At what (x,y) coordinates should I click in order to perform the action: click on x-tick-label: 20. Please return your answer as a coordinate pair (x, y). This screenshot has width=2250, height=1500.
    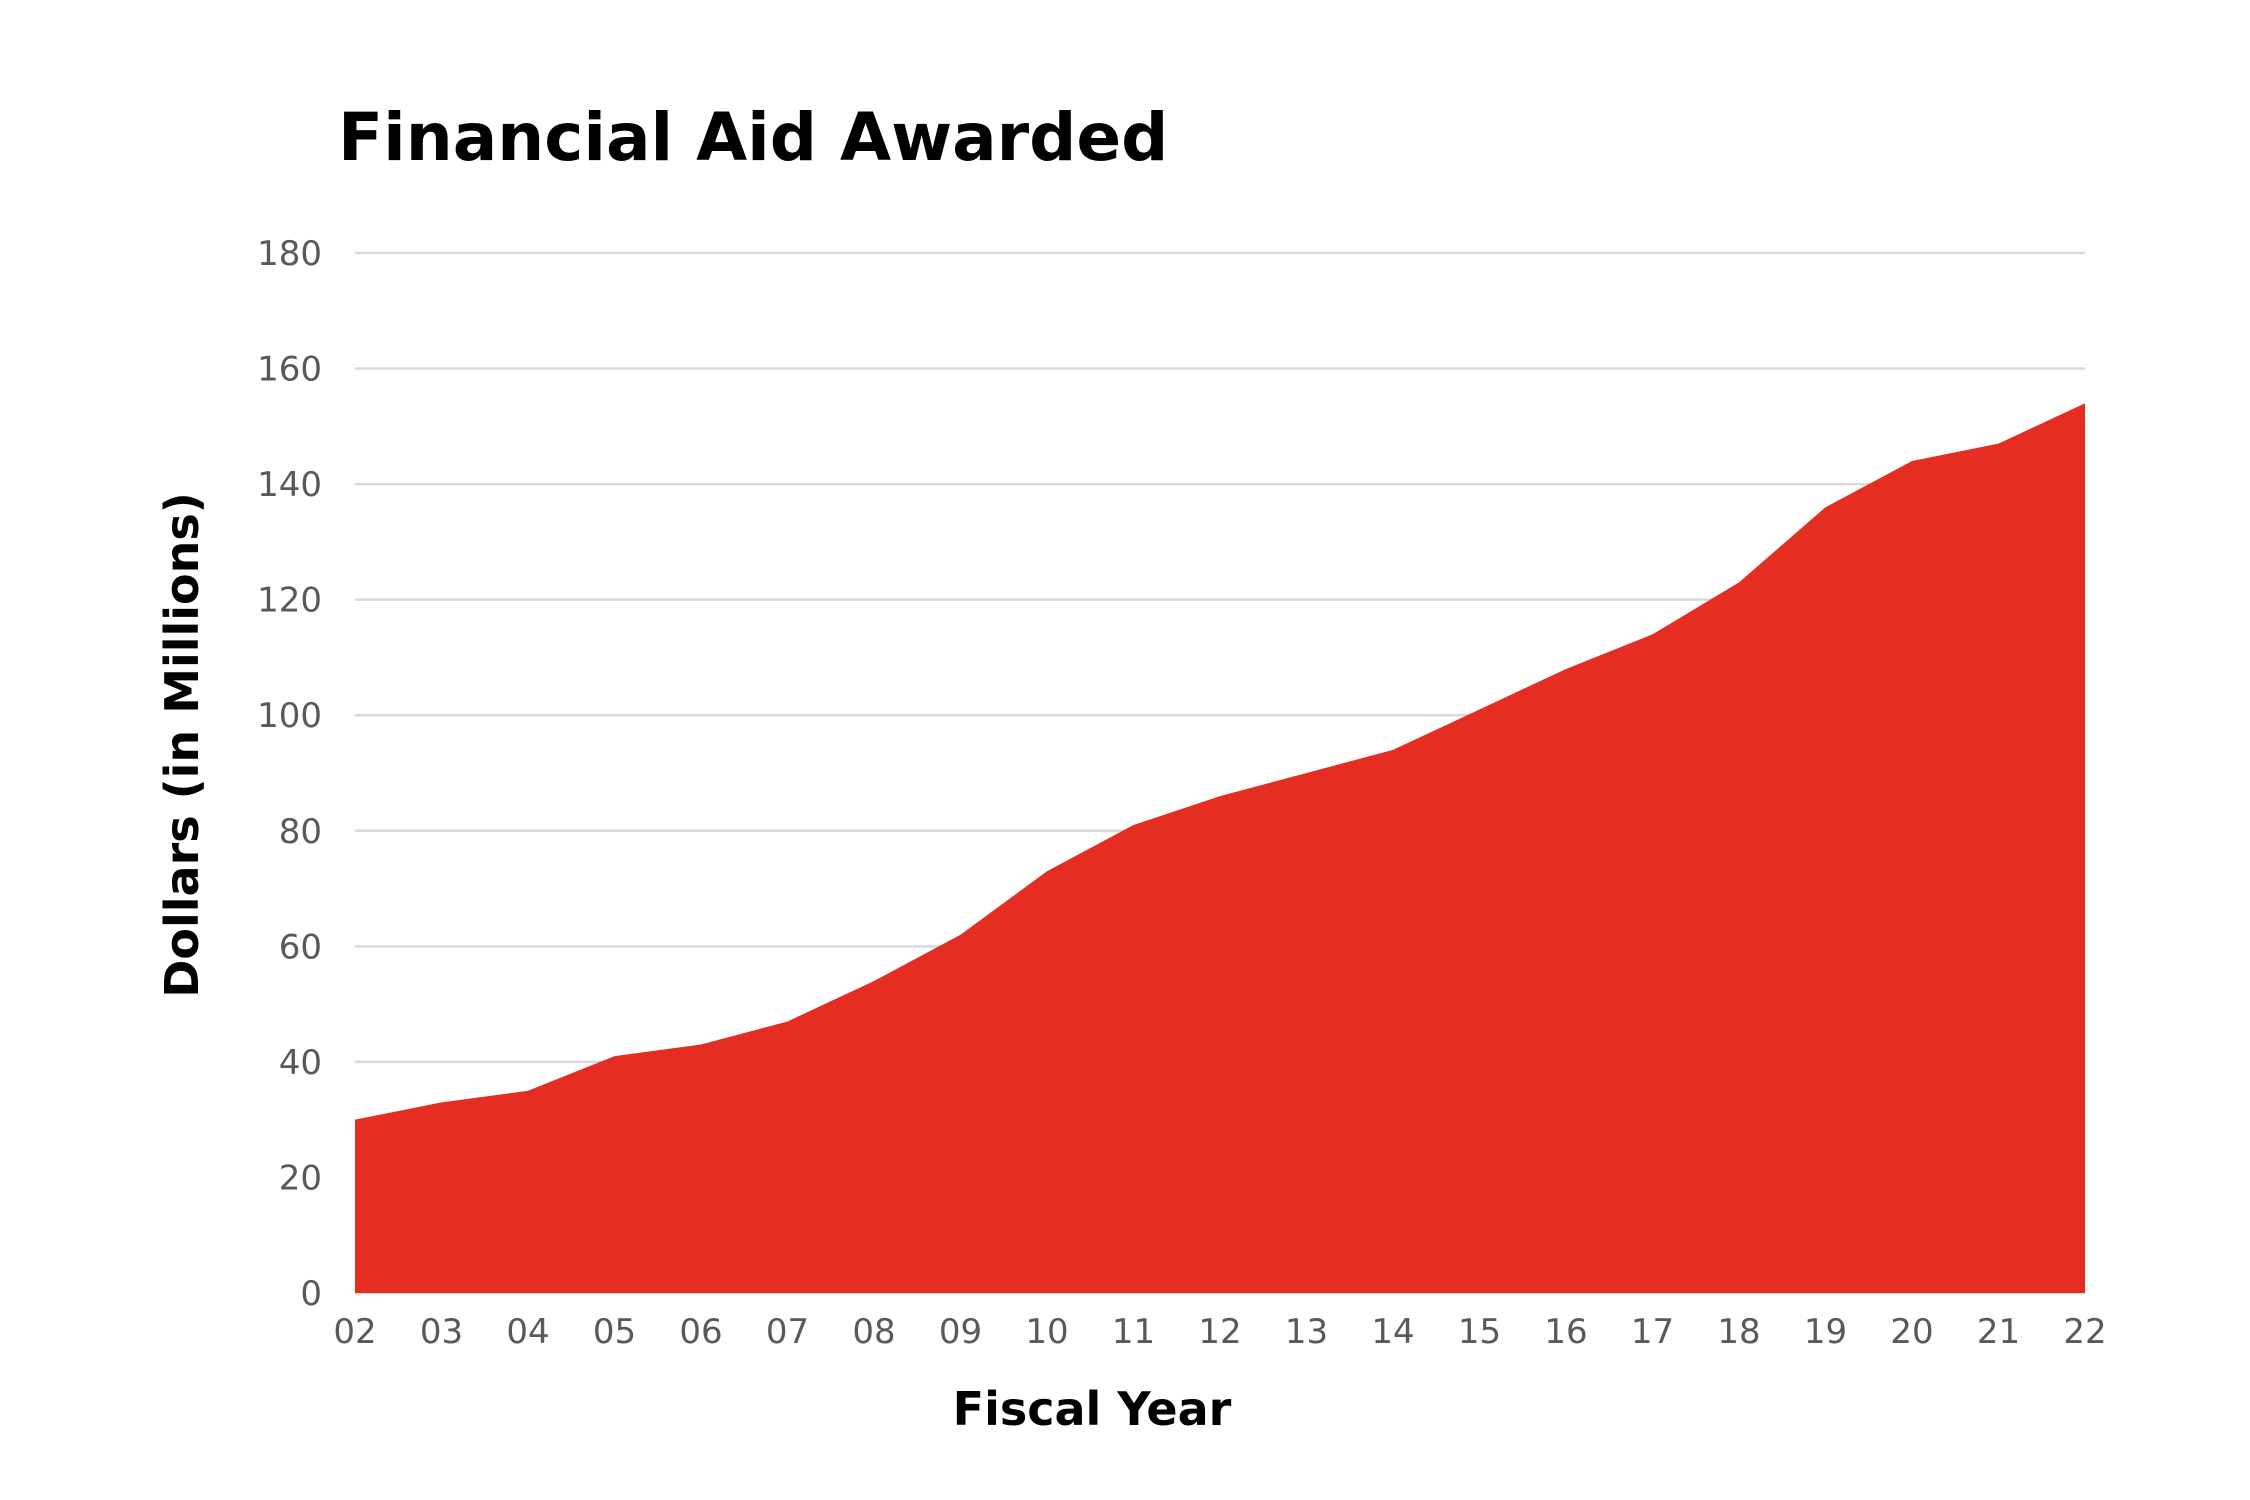
    Looking at the image, I should click on (1911, 1332).